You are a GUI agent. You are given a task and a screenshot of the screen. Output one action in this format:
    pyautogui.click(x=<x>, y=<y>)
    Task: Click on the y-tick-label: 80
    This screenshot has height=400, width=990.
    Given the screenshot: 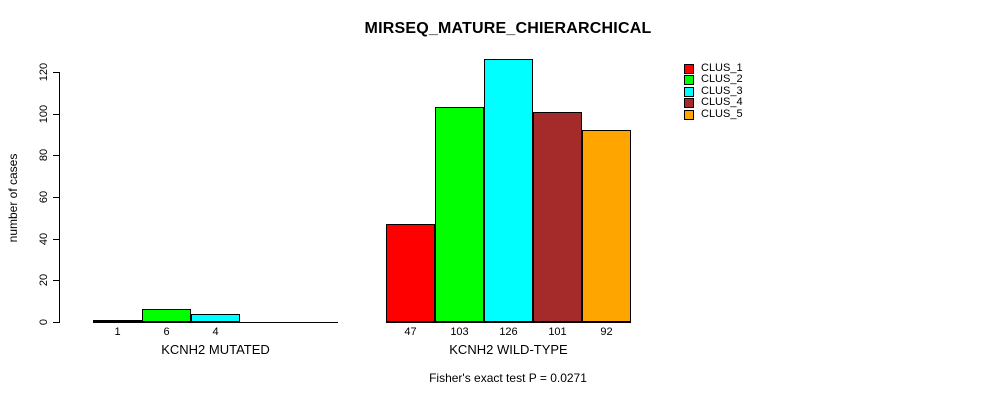 What is the action you would take?
    pyautogui.click(x=44, y=155)
    